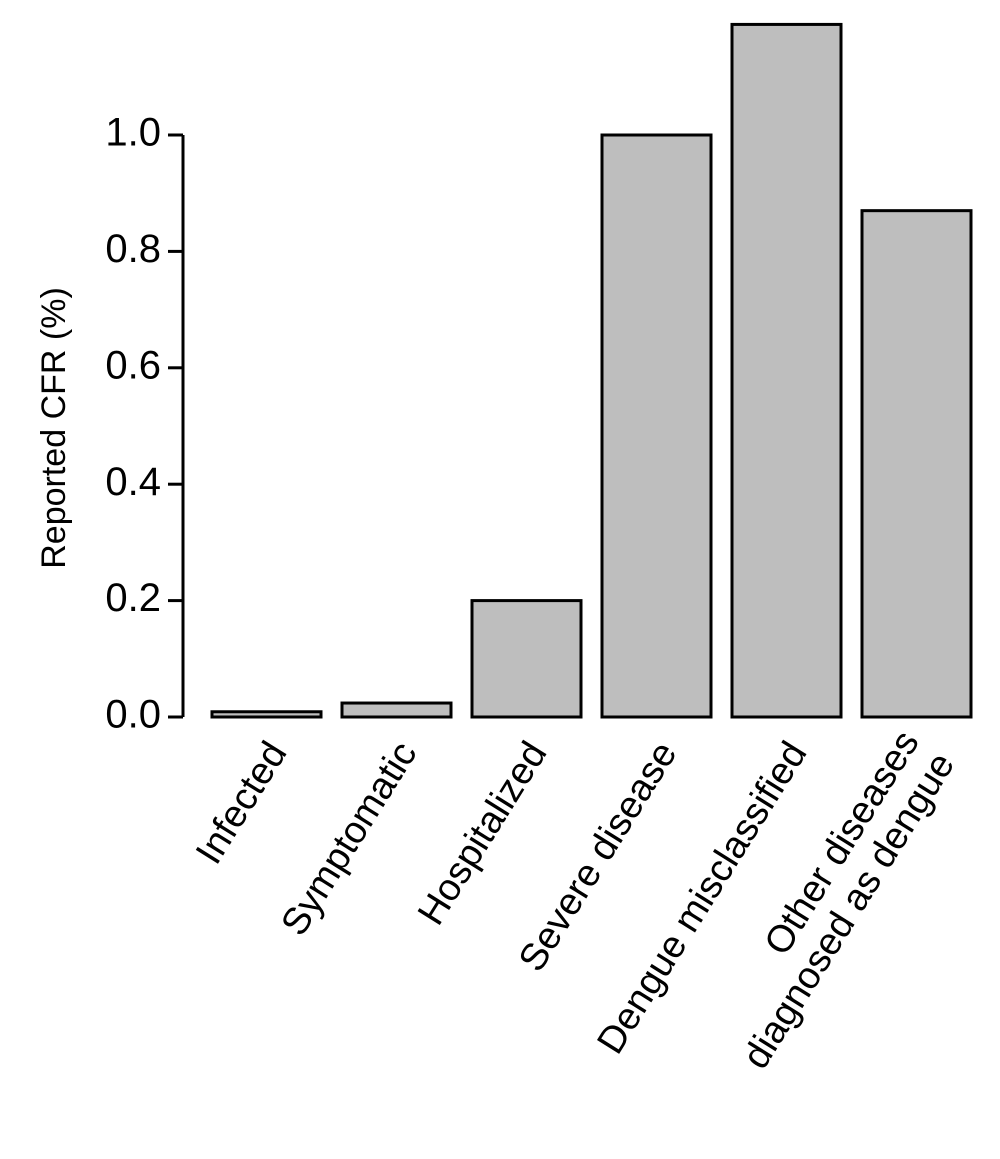 This screenshot has height=1159, width=1000. Describe the element at coordinates (349, 839) in the screenshot. I see `x-tick-label: Symptomatic` at that location.